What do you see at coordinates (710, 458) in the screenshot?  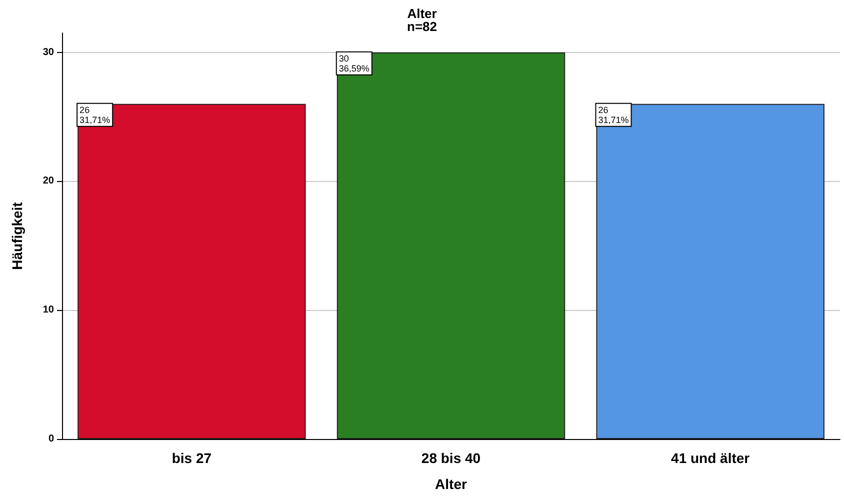 I see `x-tick-label: 41 und älter` at bounding box center [710, 458].